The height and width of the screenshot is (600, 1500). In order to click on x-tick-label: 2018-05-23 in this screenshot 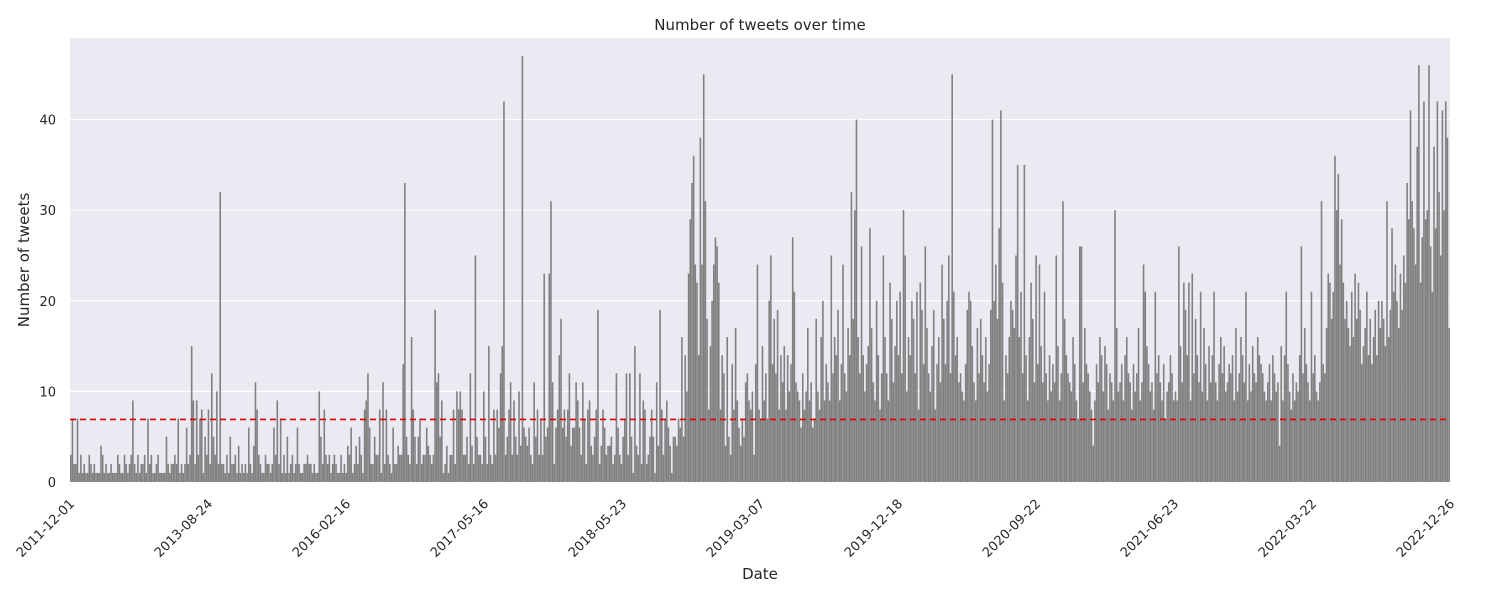, I will do `click(598, 529)`.